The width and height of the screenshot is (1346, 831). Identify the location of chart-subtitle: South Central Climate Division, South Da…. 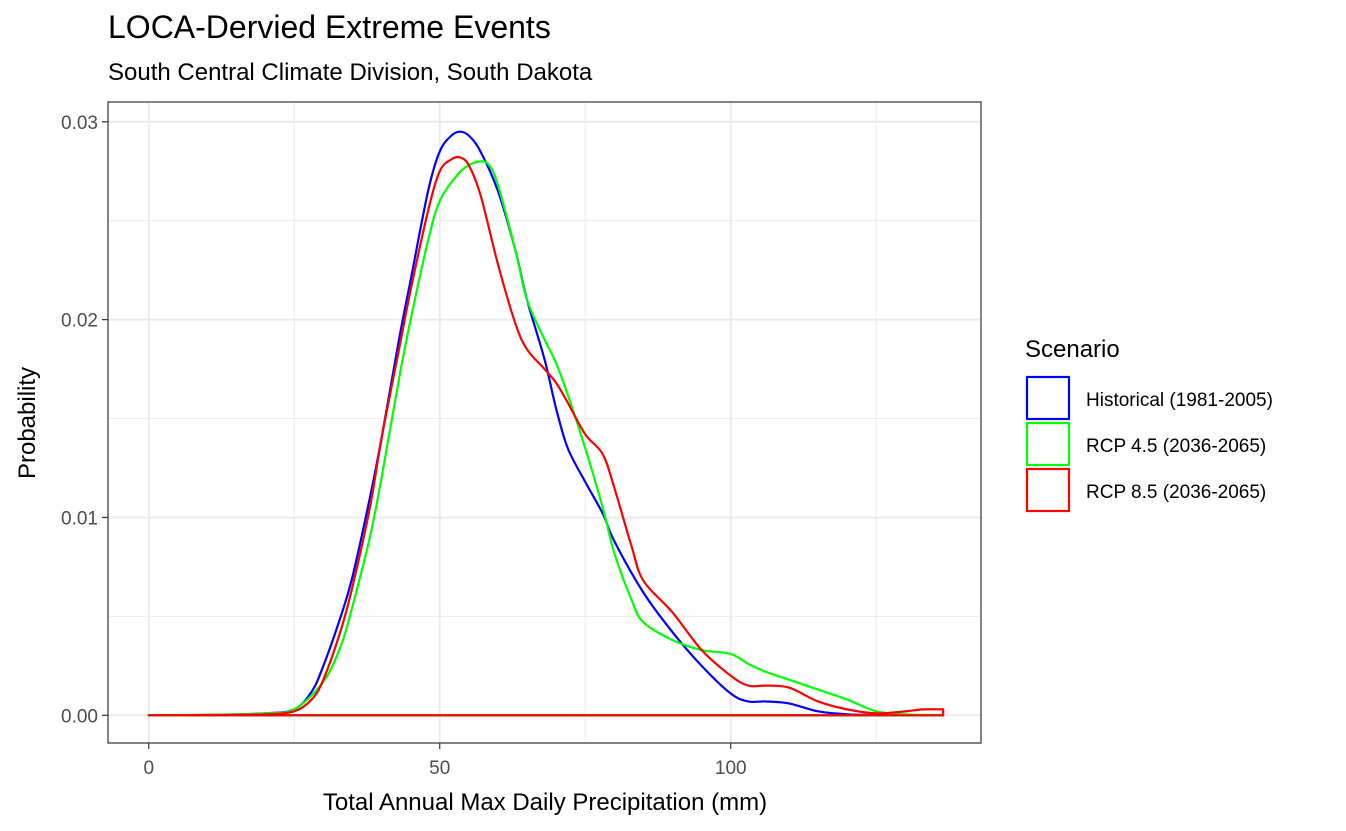
(350, 72).